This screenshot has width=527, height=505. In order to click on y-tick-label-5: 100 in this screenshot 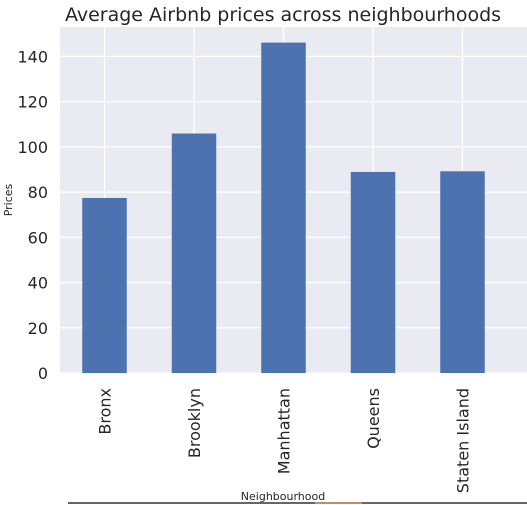, I will do `click(32, 147)`.